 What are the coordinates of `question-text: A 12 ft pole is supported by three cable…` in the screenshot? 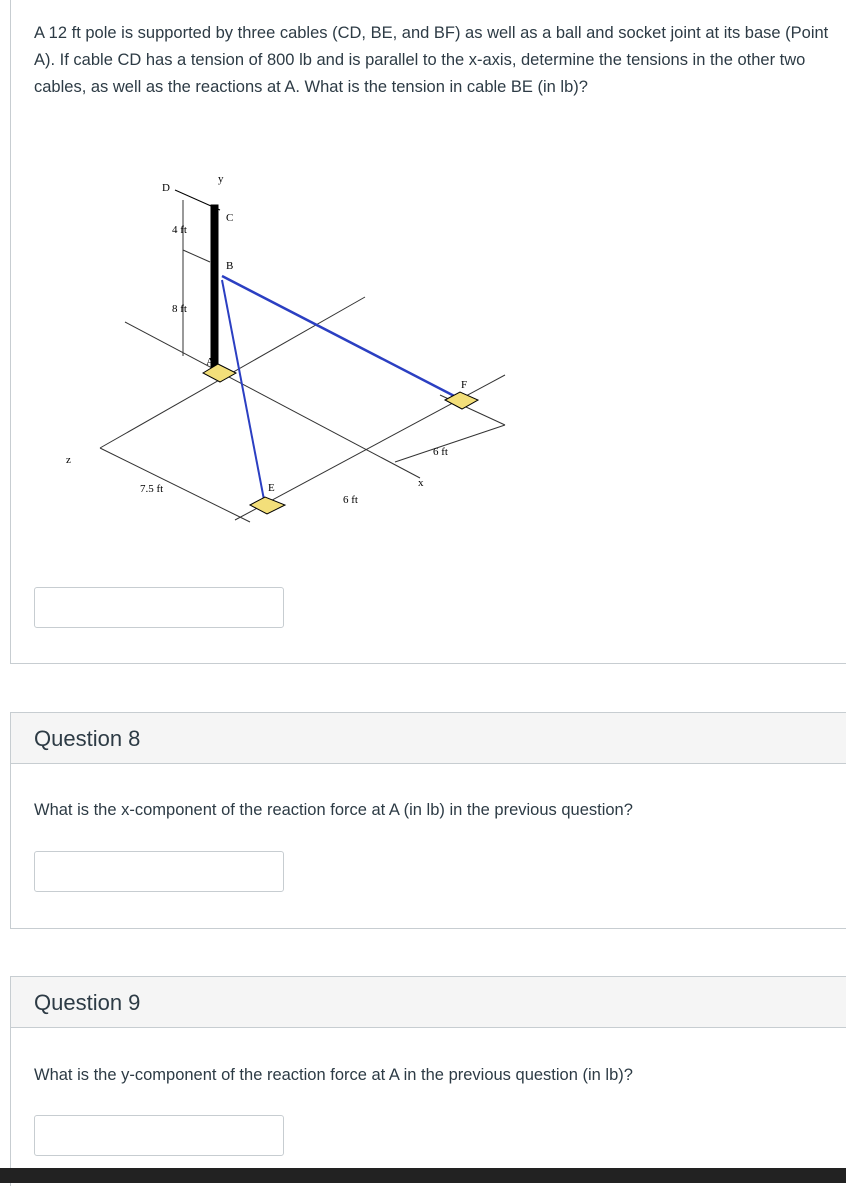 It's located at (431, 60).